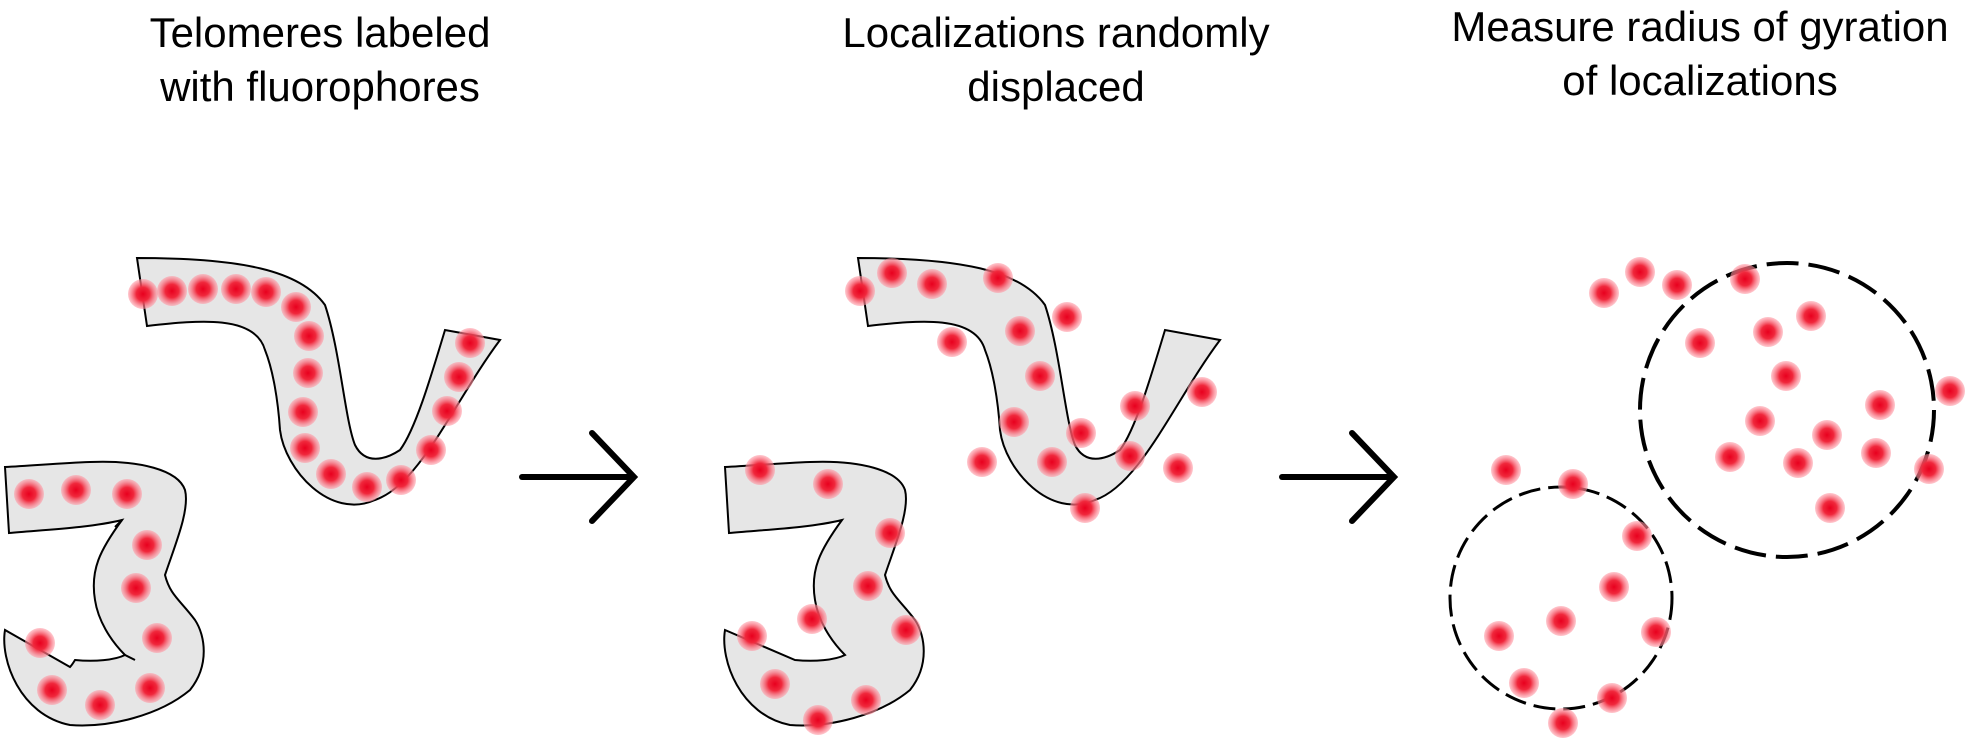  I want to click on panel-1-title-line-2: with fluorophores, so click(320, 86).